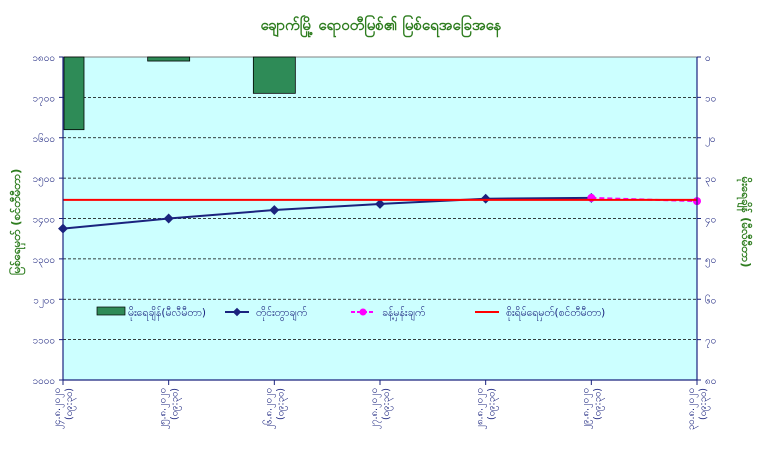 The image size is (762, 455). I want to click on legend-swatch-rainfall, so click(111, 311).